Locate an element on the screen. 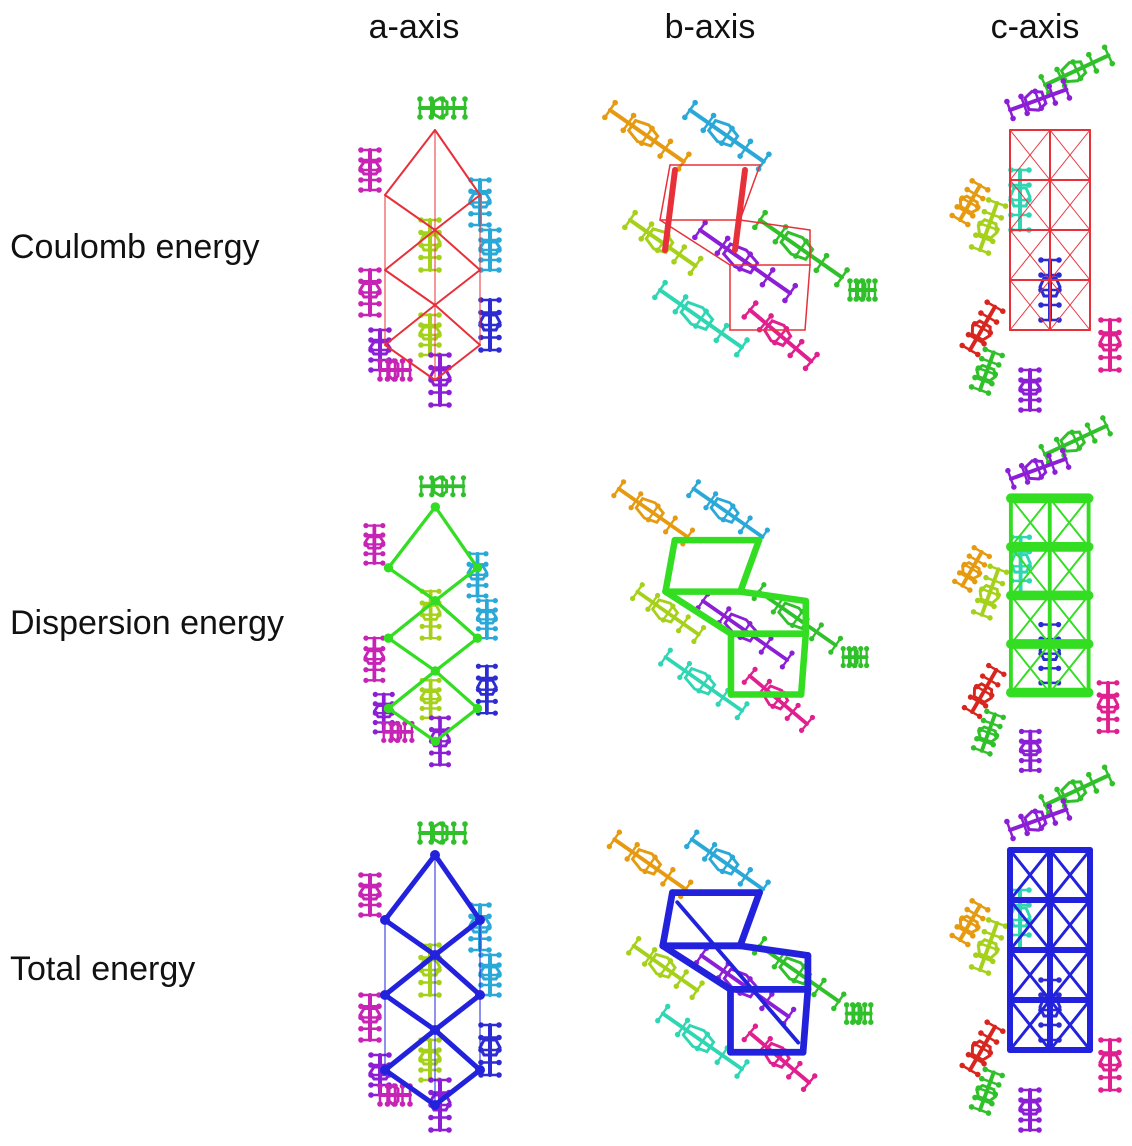  row-label-dispersion: Dispersion energy is located at coordinates (147, 623).